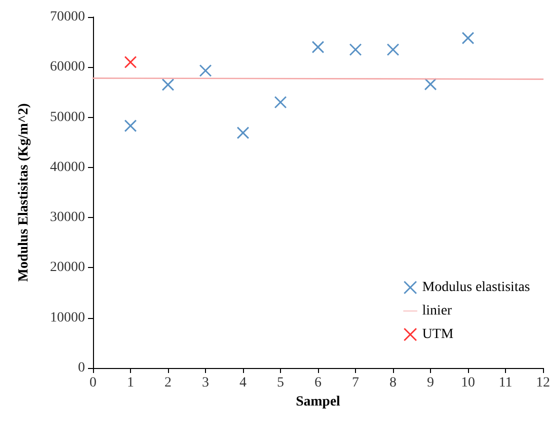  I want to click on x-tick-label: 11, so click(505, 383).